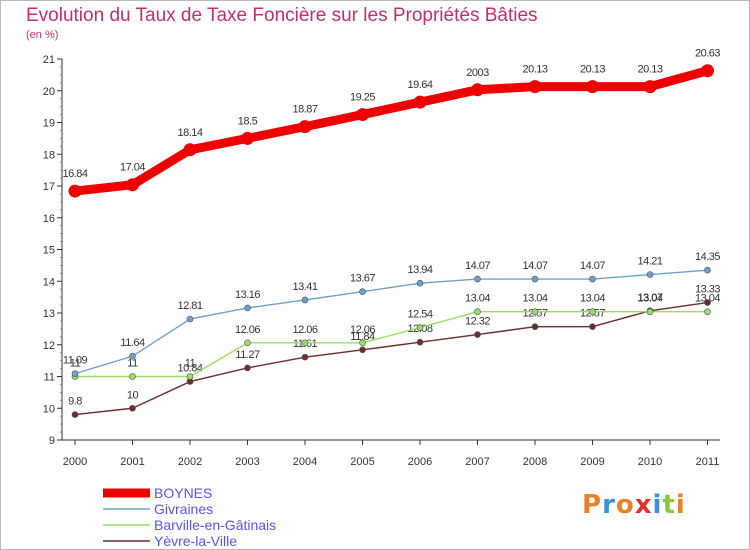  Describe the element at coordinates (247, 295) in the screenshot. I see `data-label: 13.16` at that location.